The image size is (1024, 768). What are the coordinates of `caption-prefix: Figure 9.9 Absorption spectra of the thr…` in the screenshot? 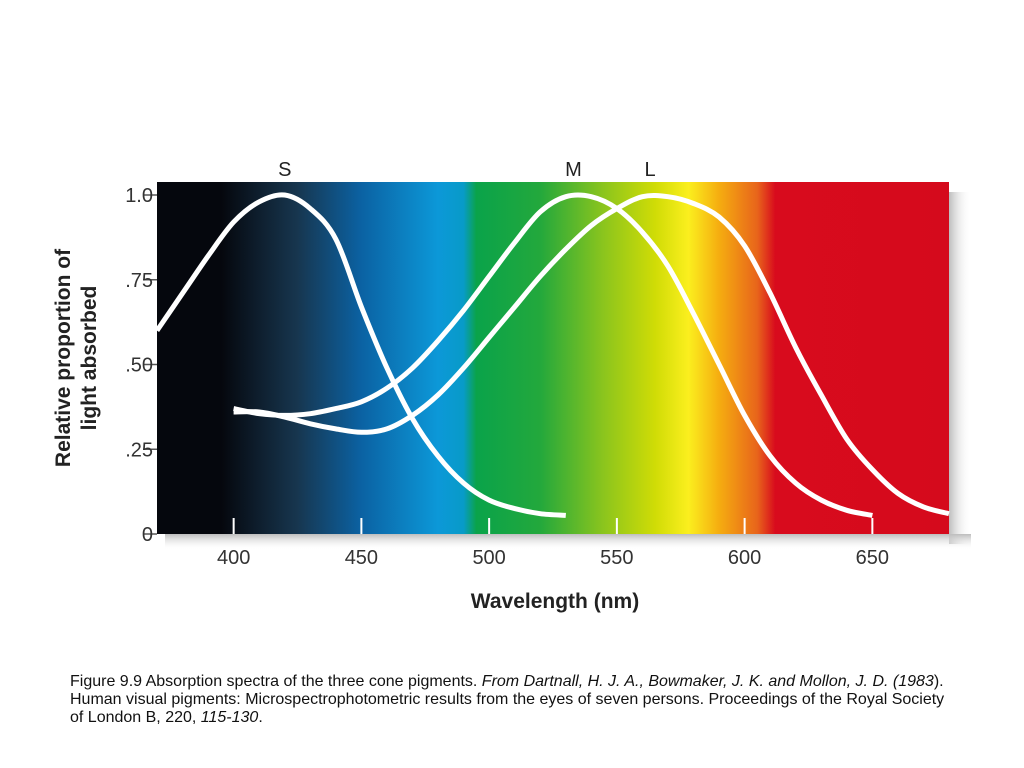 It's located at (276, 681).